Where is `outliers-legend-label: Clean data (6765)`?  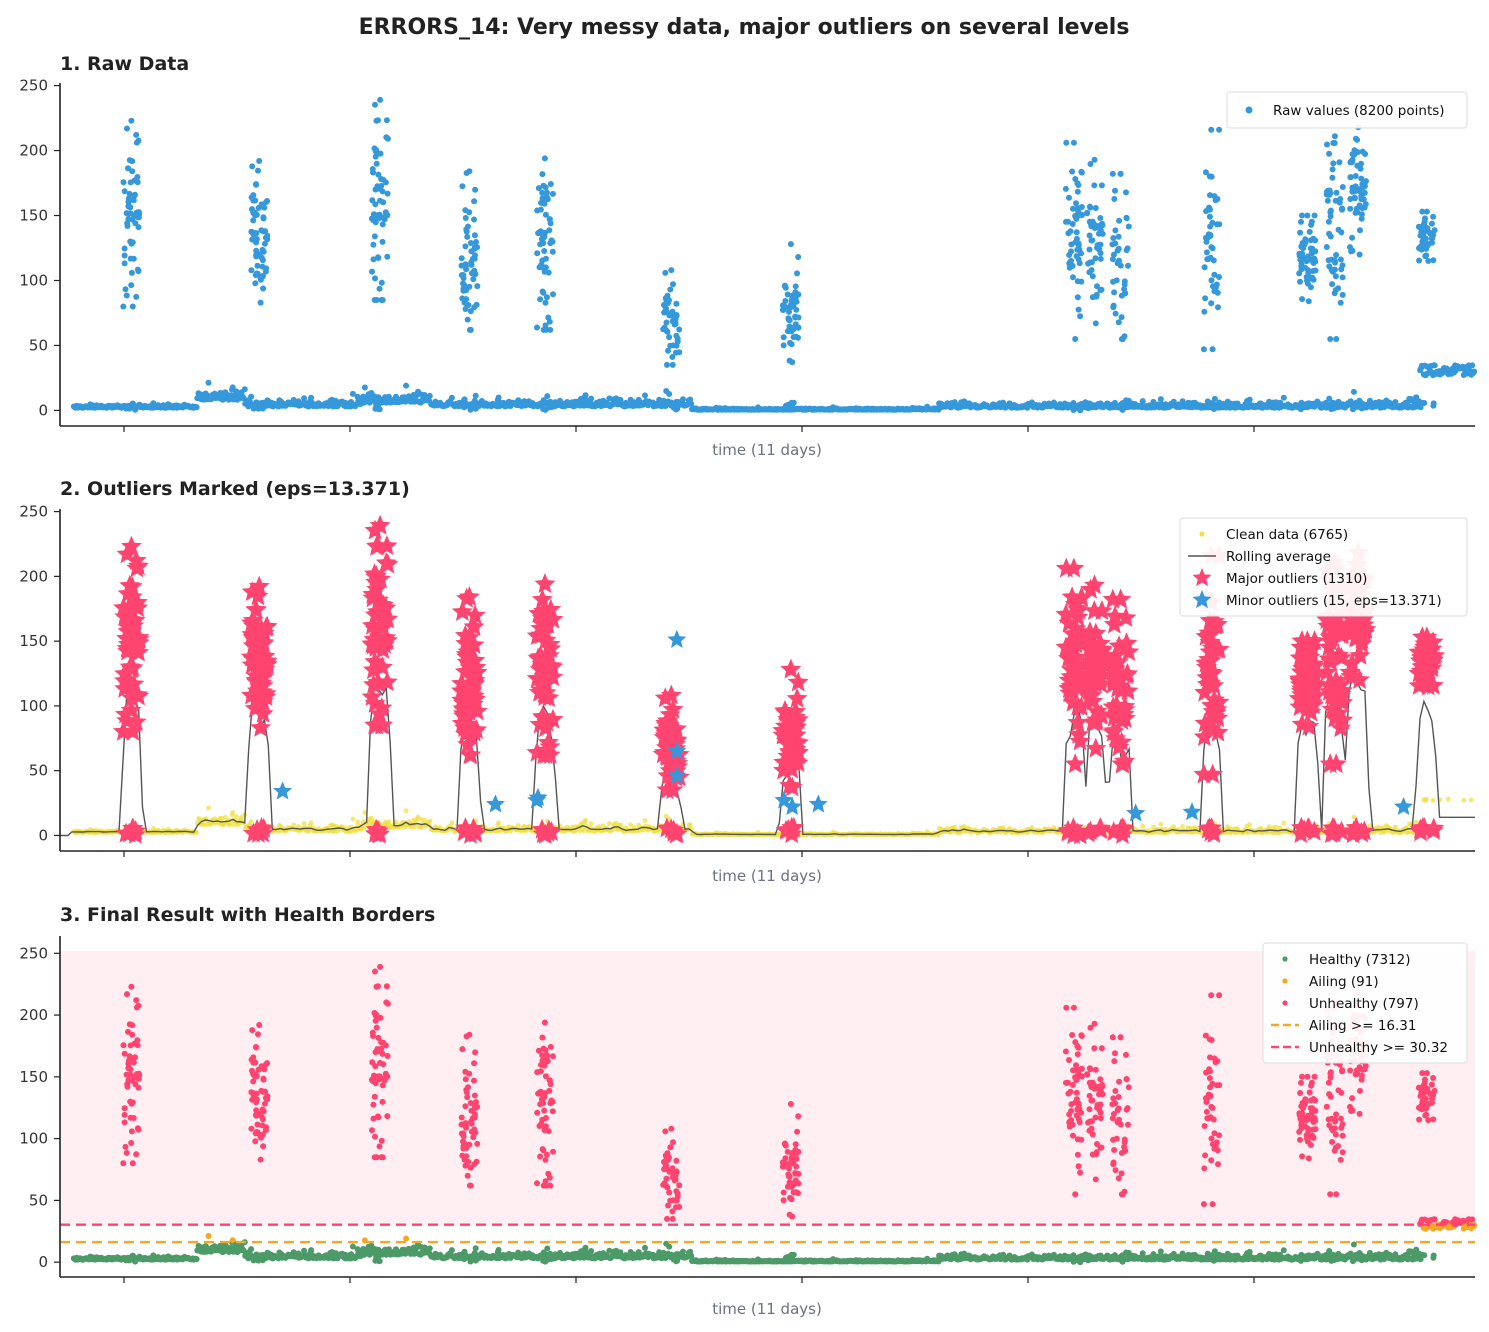
outliers-legend-label: Clean data (6765) is located at coordinates (1287, 535).